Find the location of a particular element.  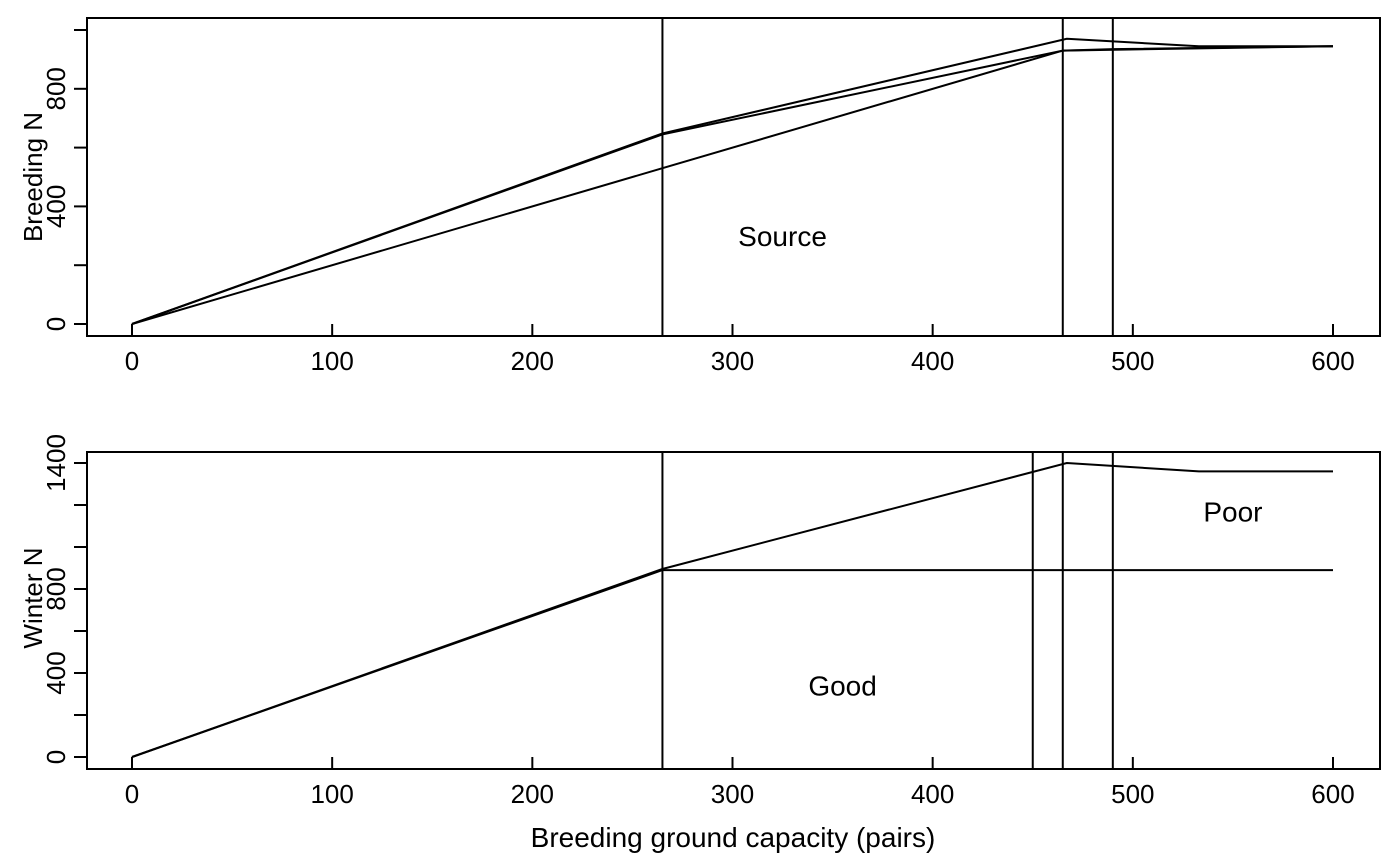

y-axis-label: Breeding N is located at coordinates (33, 177).